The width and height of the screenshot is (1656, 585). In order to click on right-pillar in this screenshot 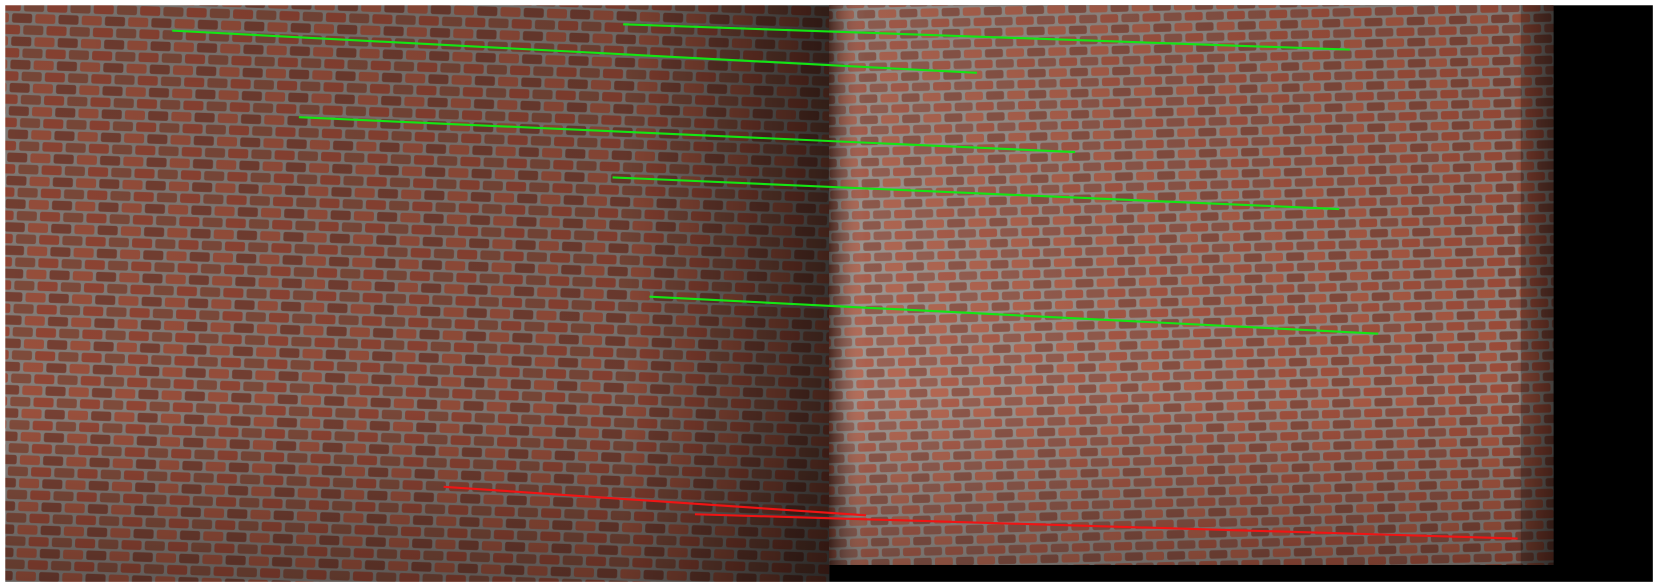, I will do `click(1537, 285)`.